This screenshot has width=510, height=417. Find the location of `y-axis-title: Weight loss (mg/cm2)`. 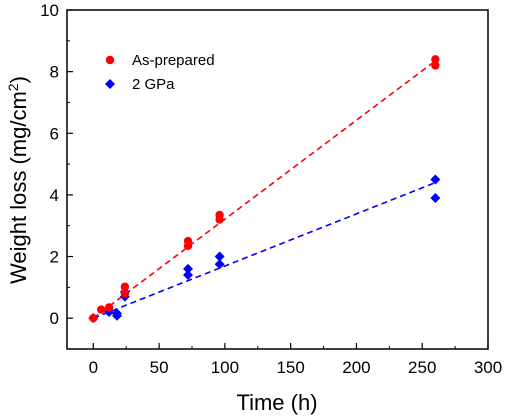

y-axis-title: Weight loss (mg/cm2) is located at coordinates (18, 180).